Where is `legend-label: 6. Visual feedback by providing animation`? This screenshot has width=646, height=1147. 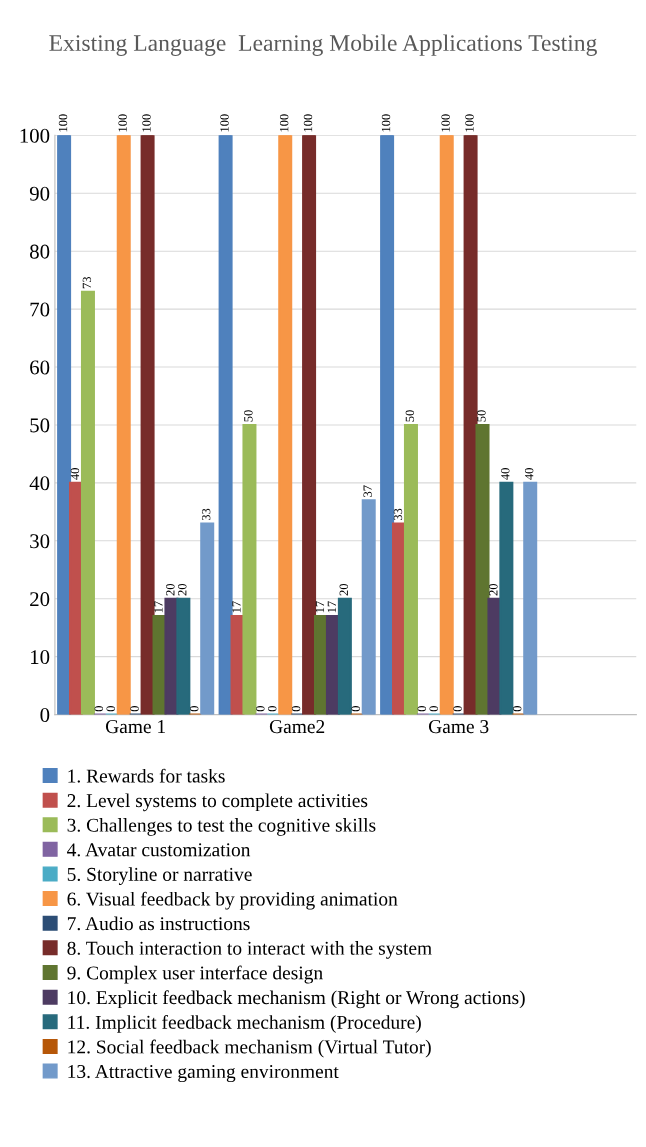
legend-label: 6. Visual feedback by providing animation is located at coordinates (232, 900).